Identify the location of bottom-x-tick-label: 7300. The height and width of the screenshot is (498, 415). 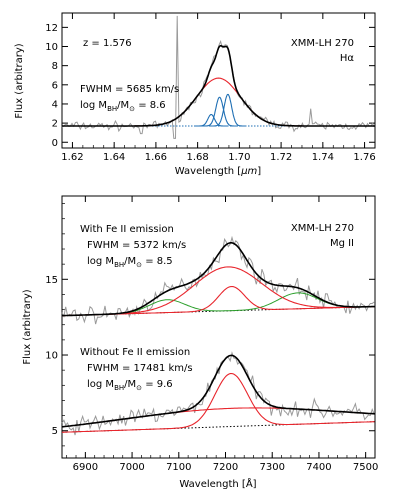
(271, 467).